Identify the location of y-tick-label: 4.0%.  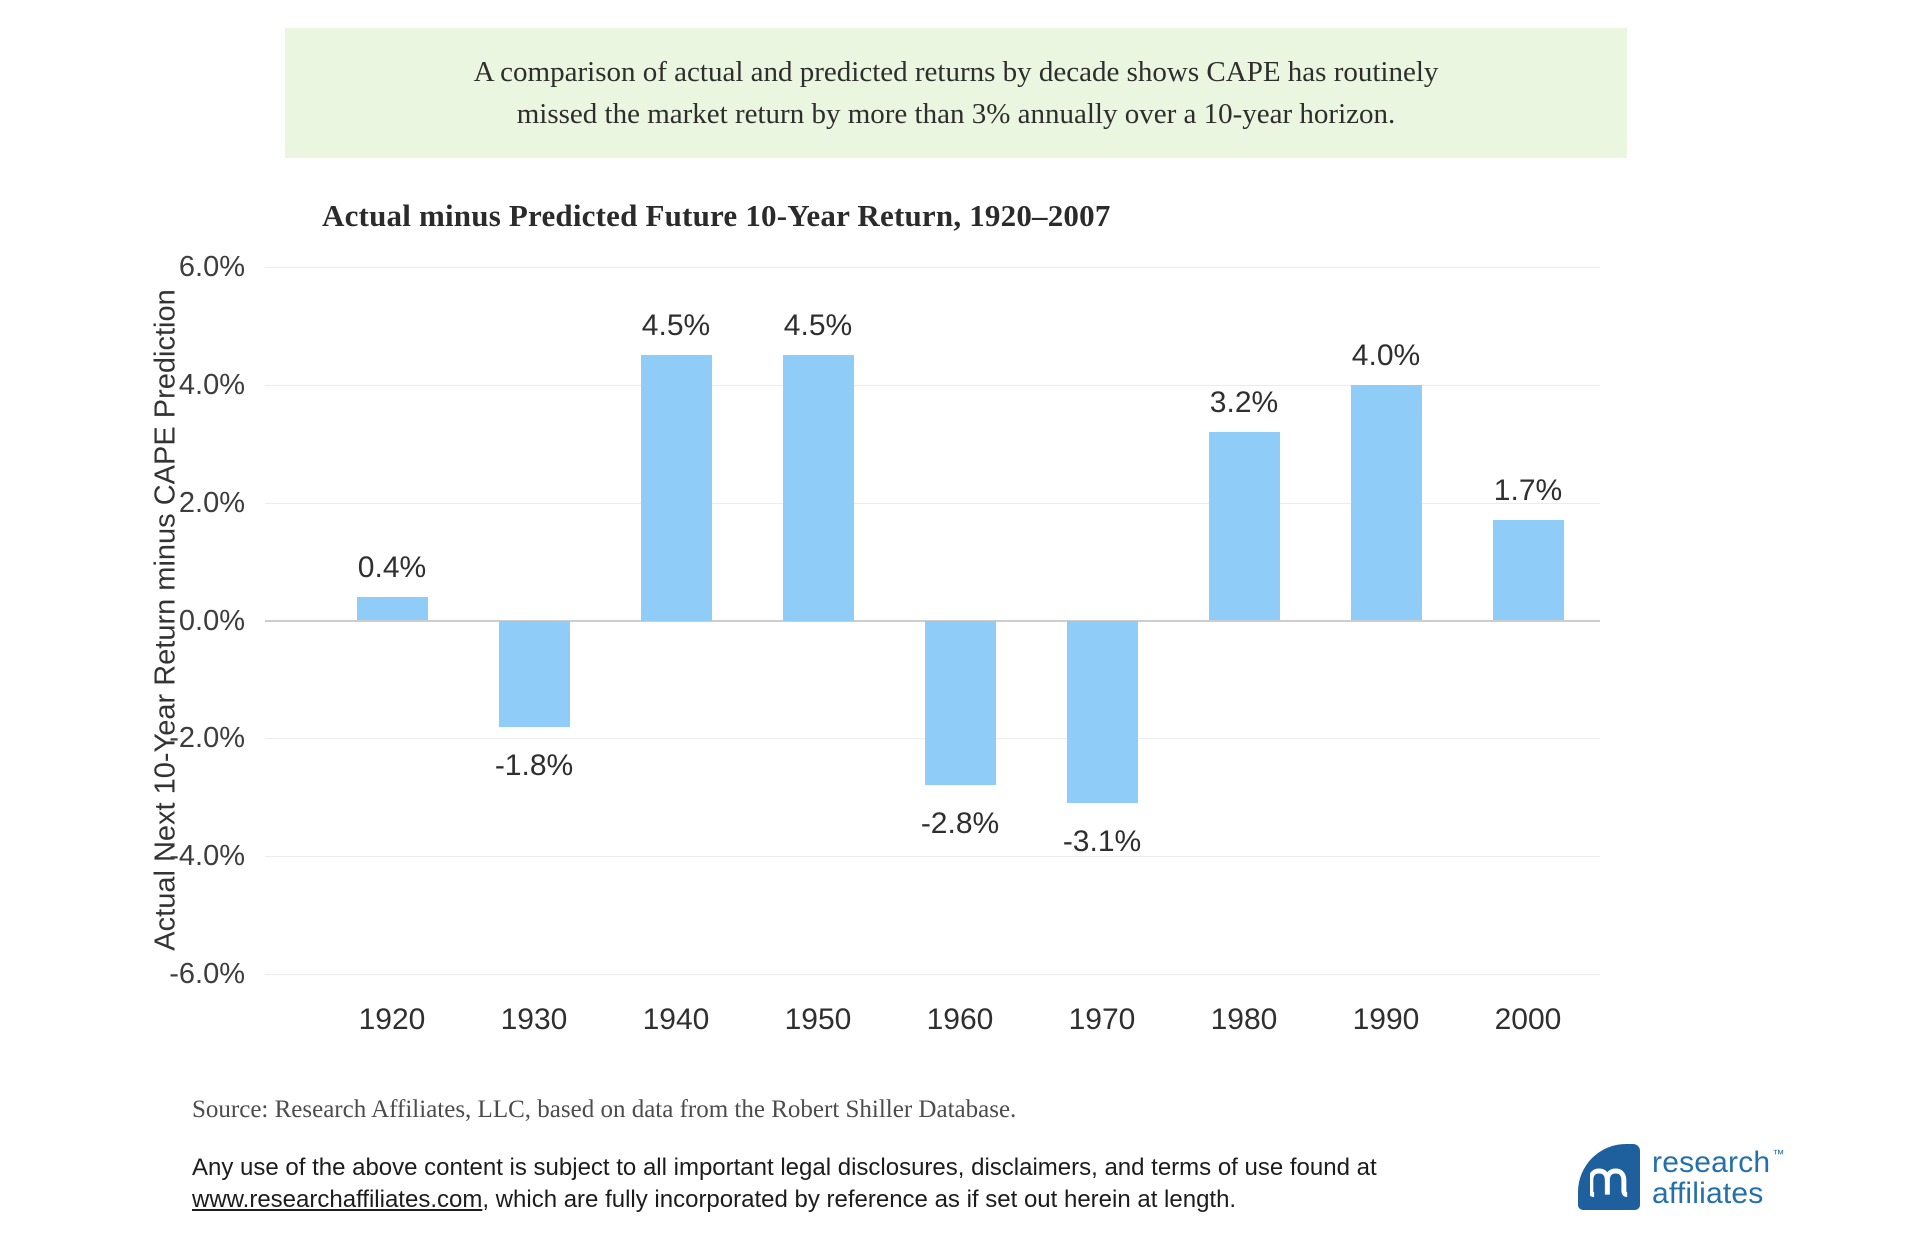
(211, 384).